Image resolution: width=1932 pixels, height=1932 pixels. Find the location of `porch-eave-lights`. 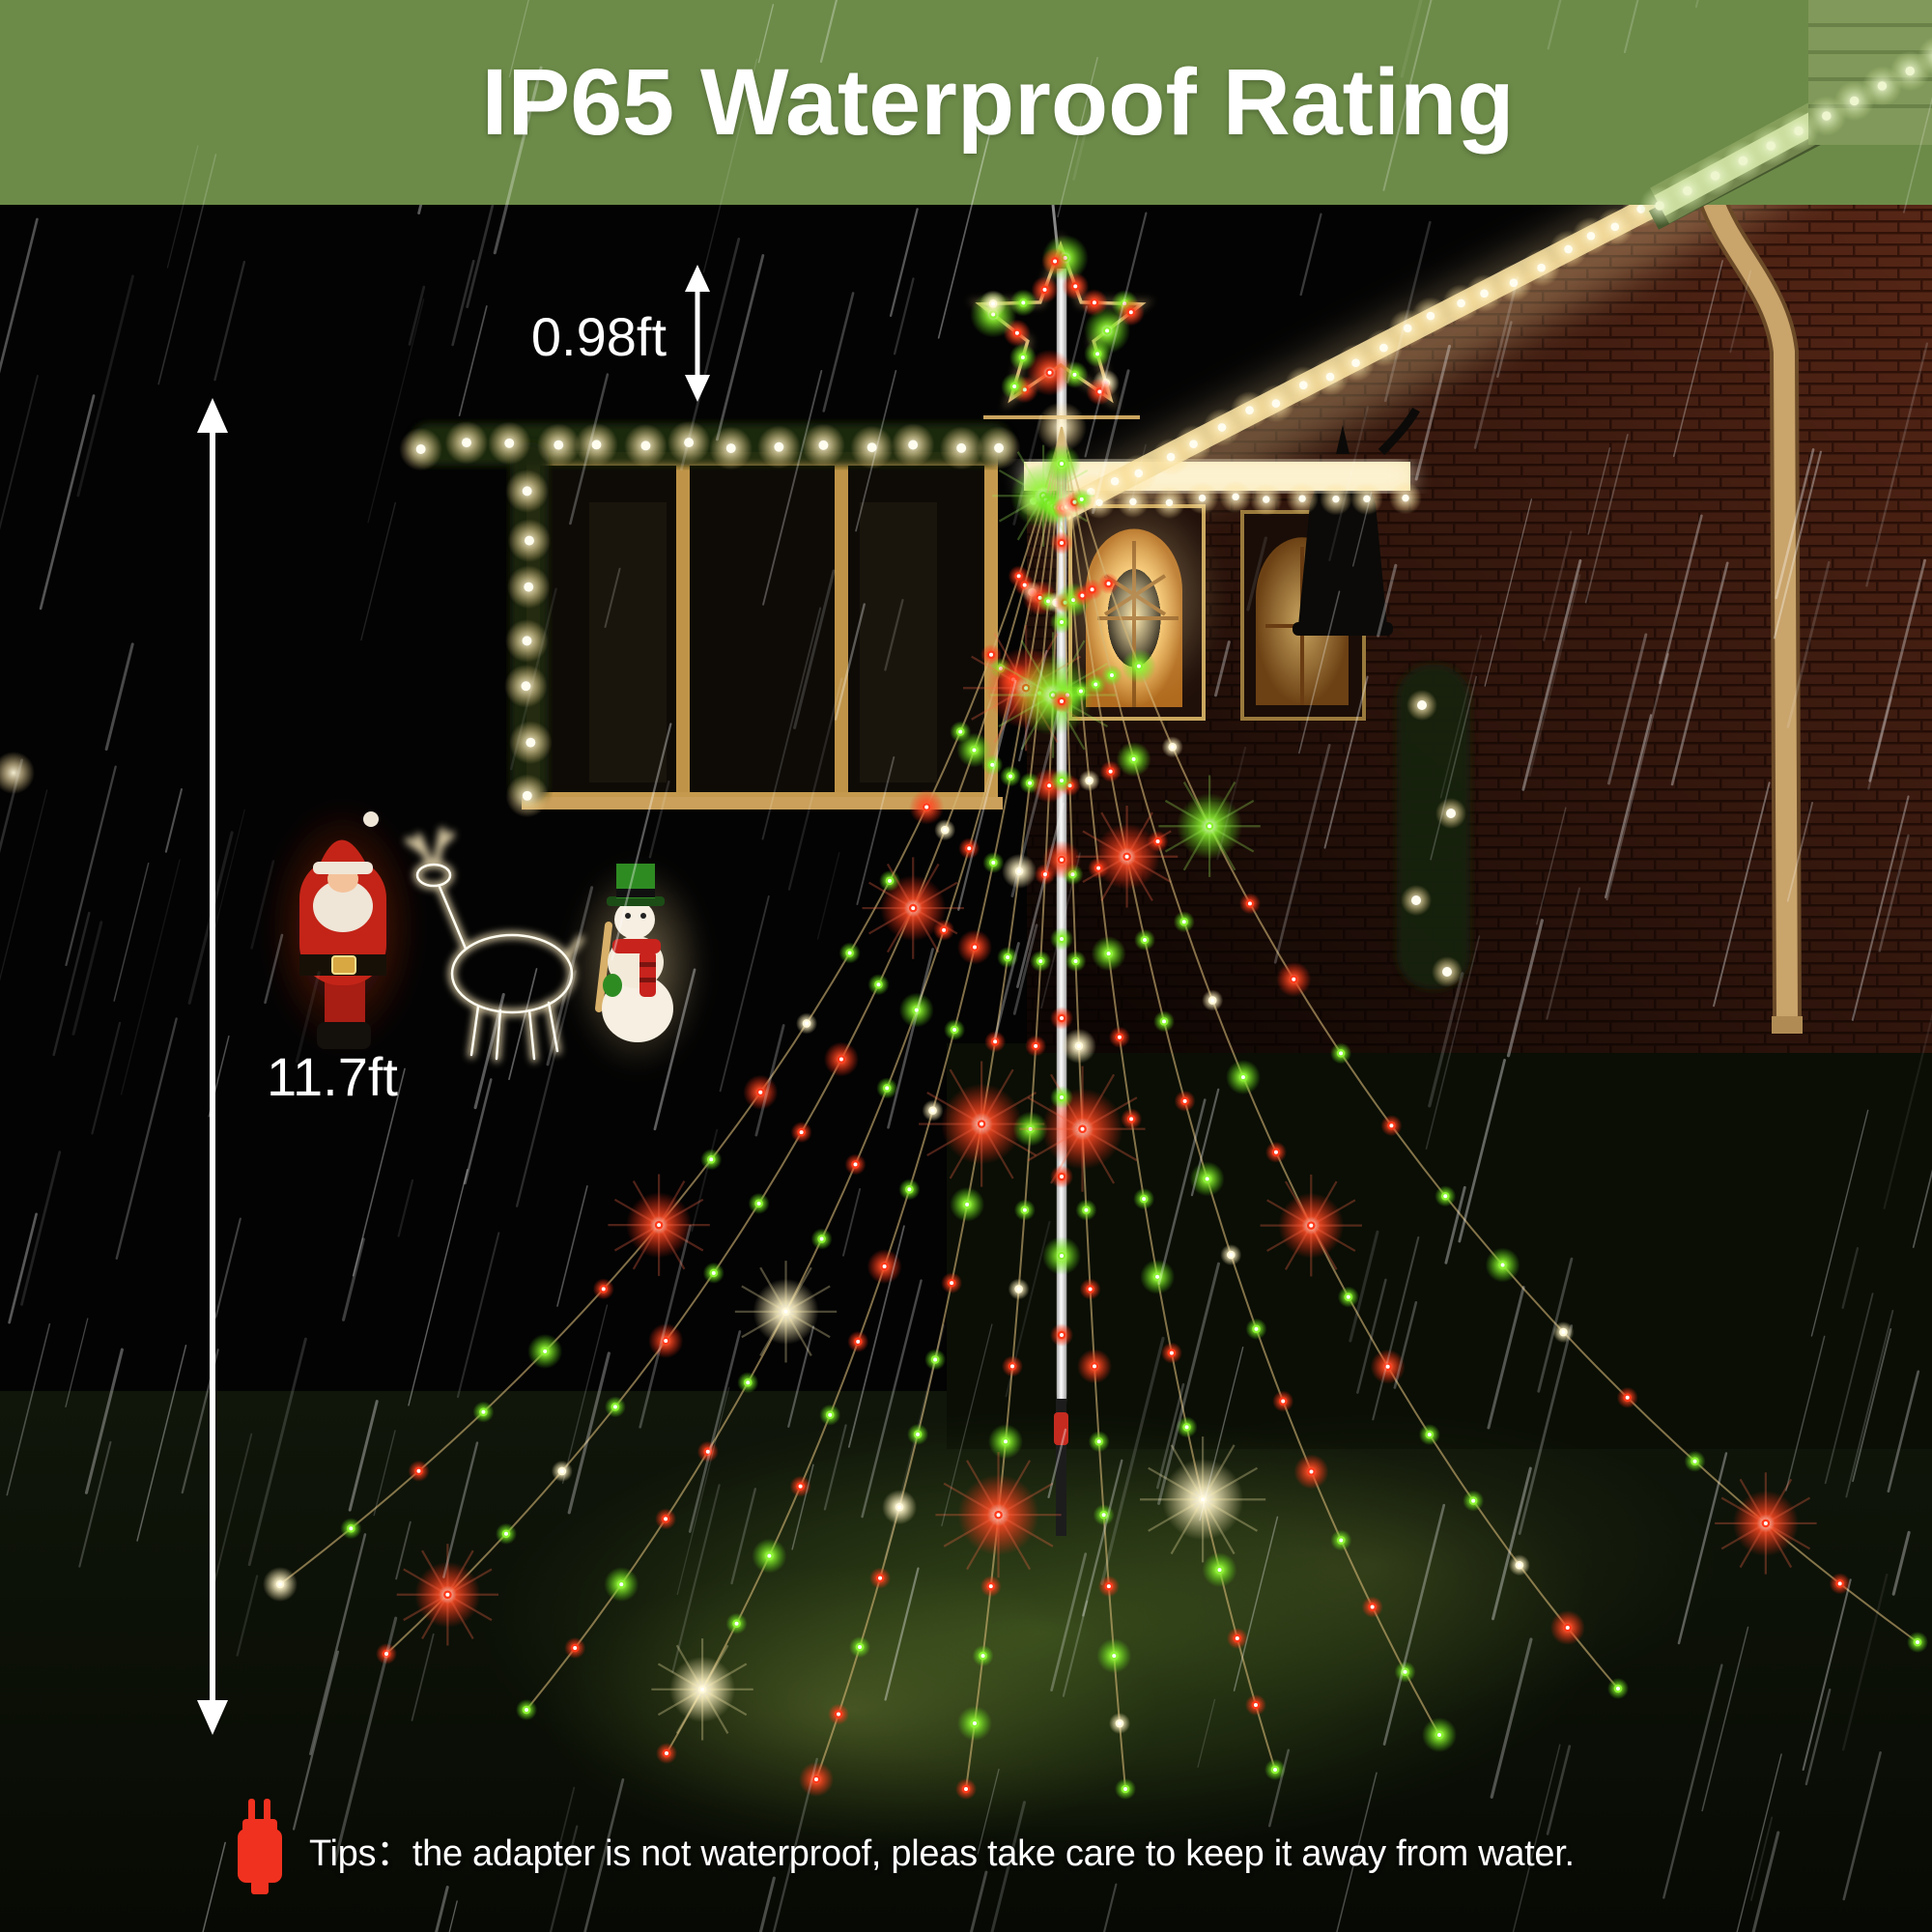

porch-eave-lights is located at coordinates (1266, 499).